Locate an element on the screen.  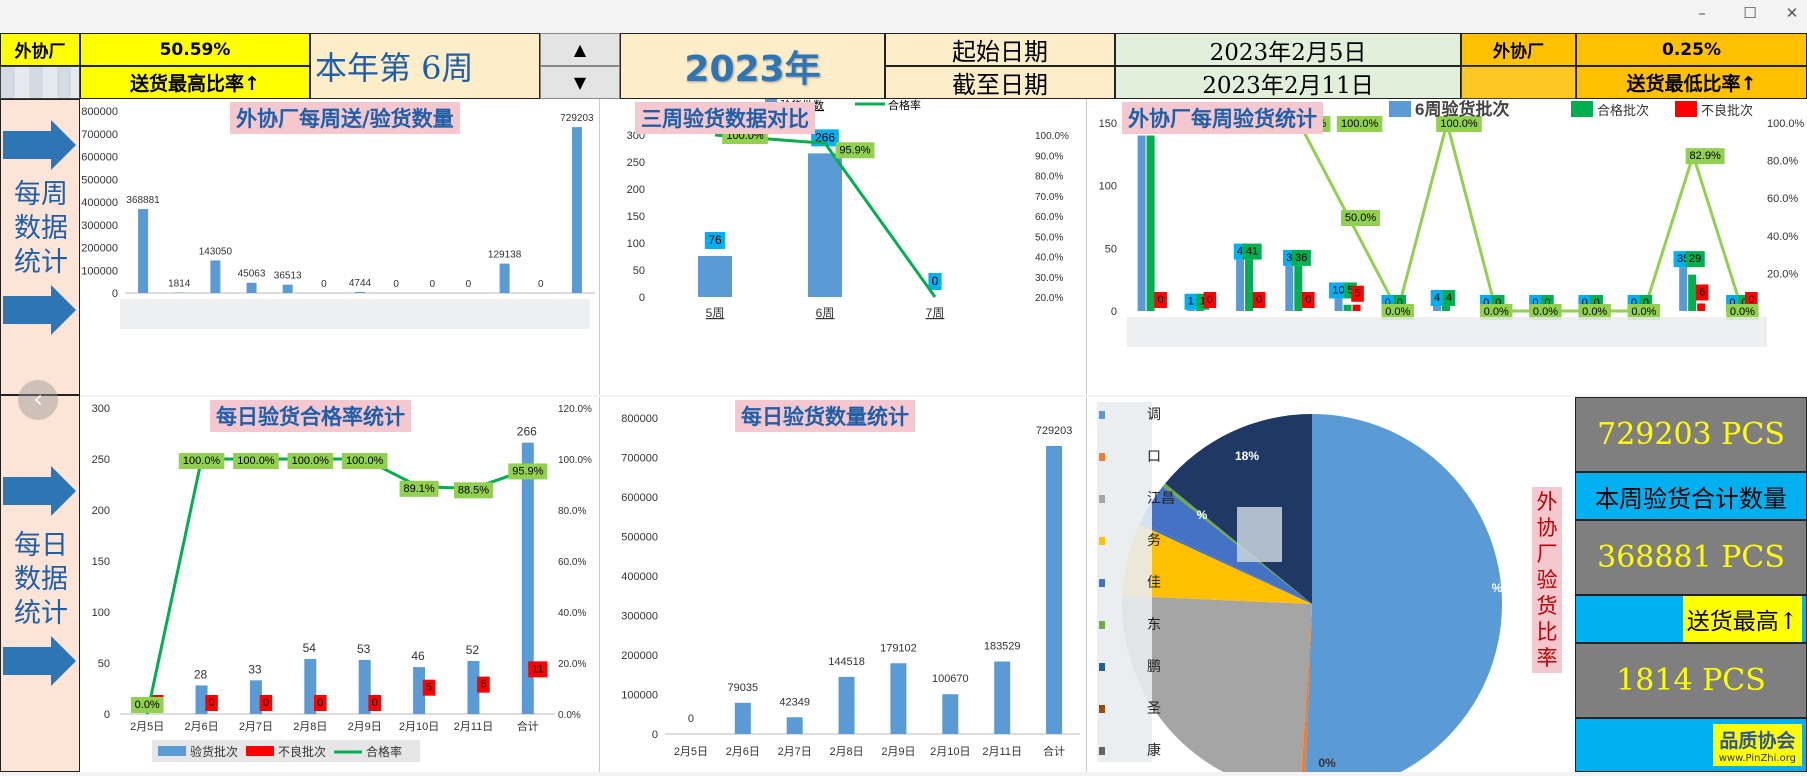
scroll-left-icon: ‹ is located at coordinates (38, 400).